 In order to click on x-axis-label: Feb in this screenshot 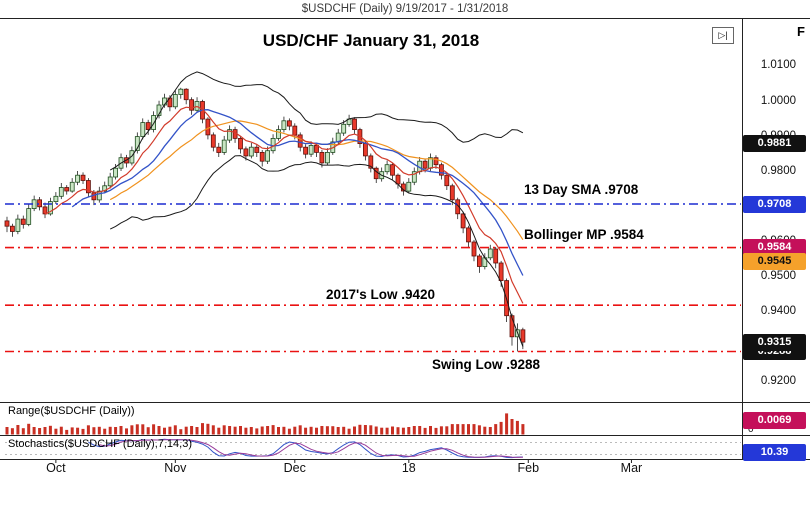, I will do `click(528, 468)`.